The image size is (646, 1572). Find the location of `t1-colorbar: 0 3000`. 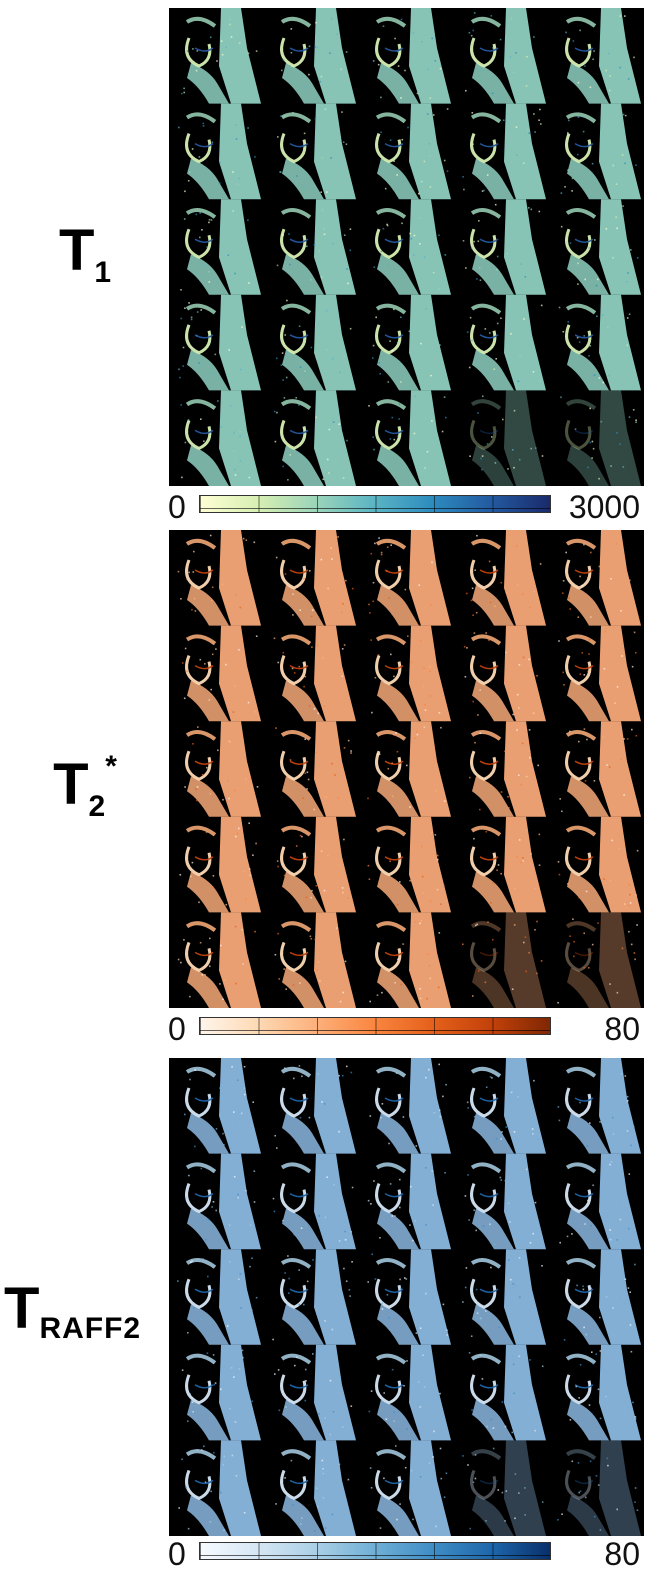

t1-colorbar: 0 3000 is located at coordinates (407, 507).